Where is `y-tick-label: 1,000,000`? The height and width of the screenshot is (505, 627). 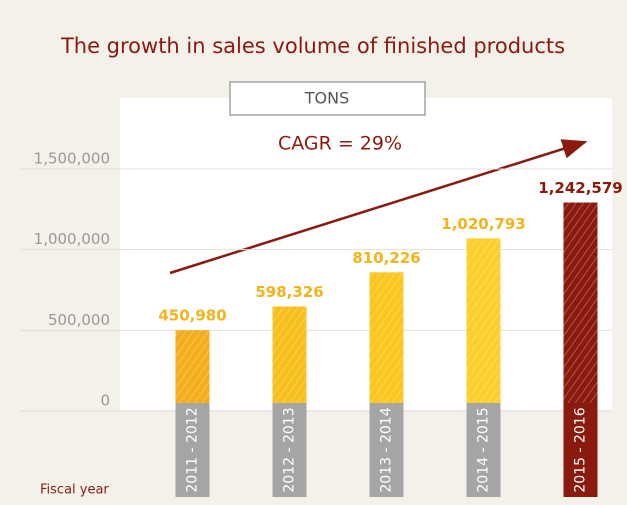
y-tick-label: 1,000,000 is located at coordinates (72, 239).